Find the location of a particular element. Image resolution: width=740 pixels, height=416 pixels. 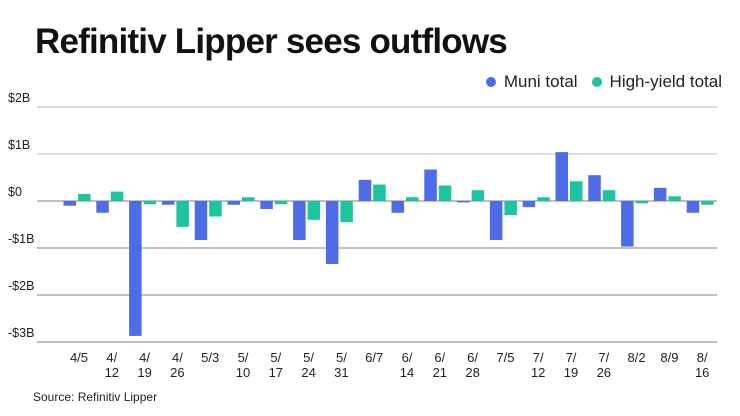

x-tick-label: 4/26 is located at coordinates (177, 365).